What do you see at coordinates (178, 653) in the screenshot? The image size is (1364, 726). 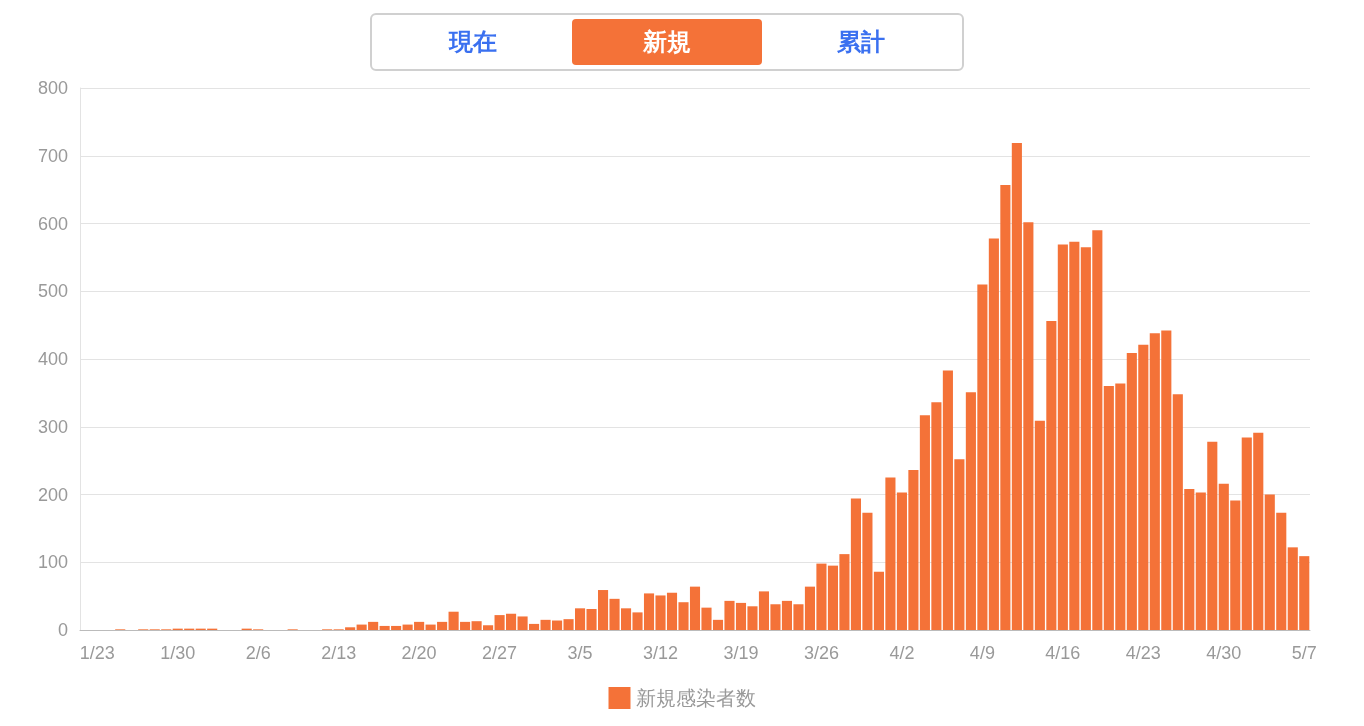 I see `x-tick-label: 1/30` at bounding box center [178, 653].